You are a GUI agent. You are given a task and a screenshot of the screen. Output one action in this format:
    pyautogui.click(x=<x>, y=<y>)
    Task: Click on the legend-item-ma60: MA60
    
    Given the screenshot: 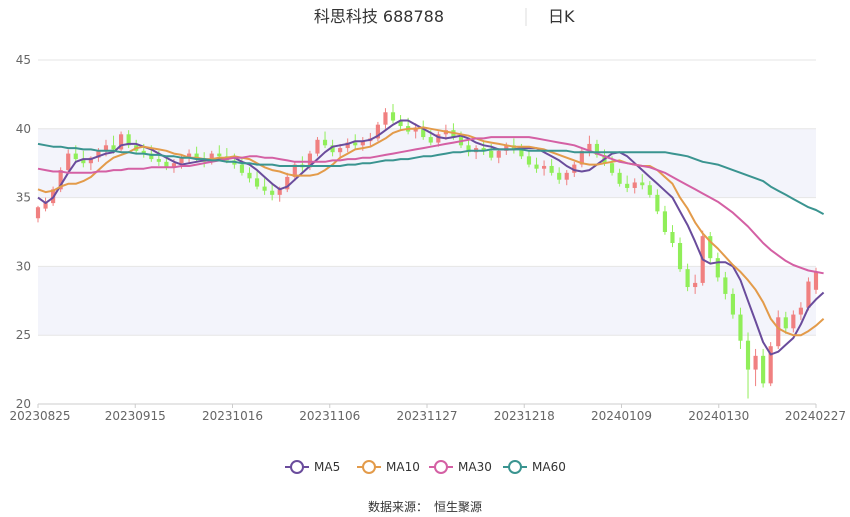 What is the action you would take?
    pyautogui.click(x=534, y=467)
    